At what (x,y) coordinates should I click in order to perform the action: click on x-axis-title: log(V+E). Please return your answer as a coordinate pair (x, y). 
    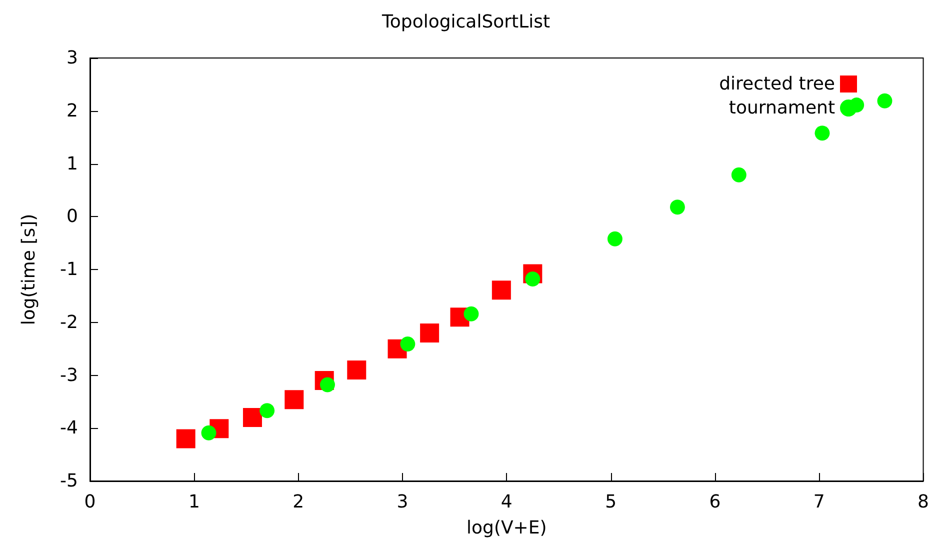
    Looking at the image, I should click on (506, 528).